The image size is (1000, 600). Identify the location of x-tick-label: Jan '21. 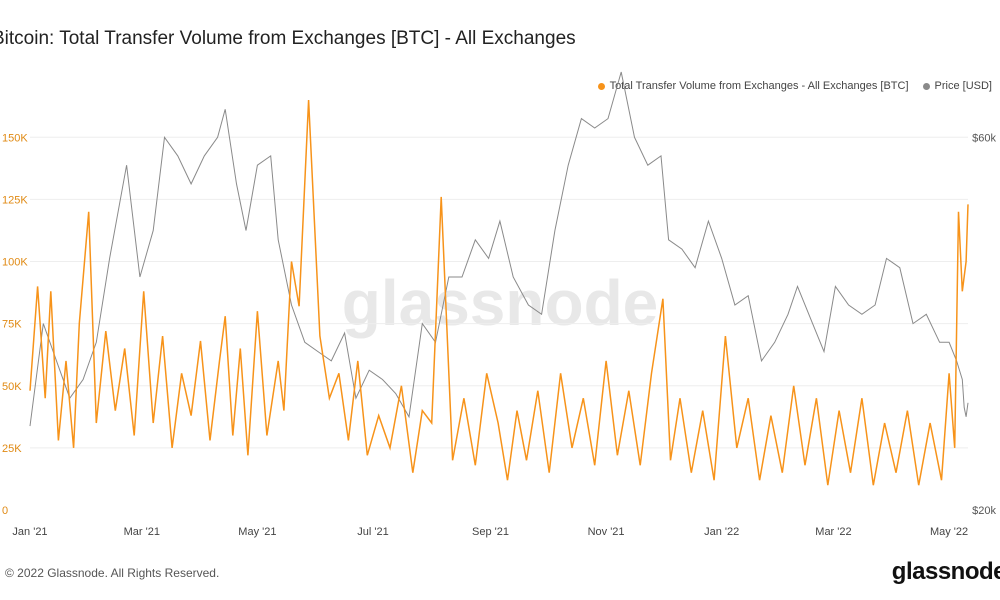
(29, 532).